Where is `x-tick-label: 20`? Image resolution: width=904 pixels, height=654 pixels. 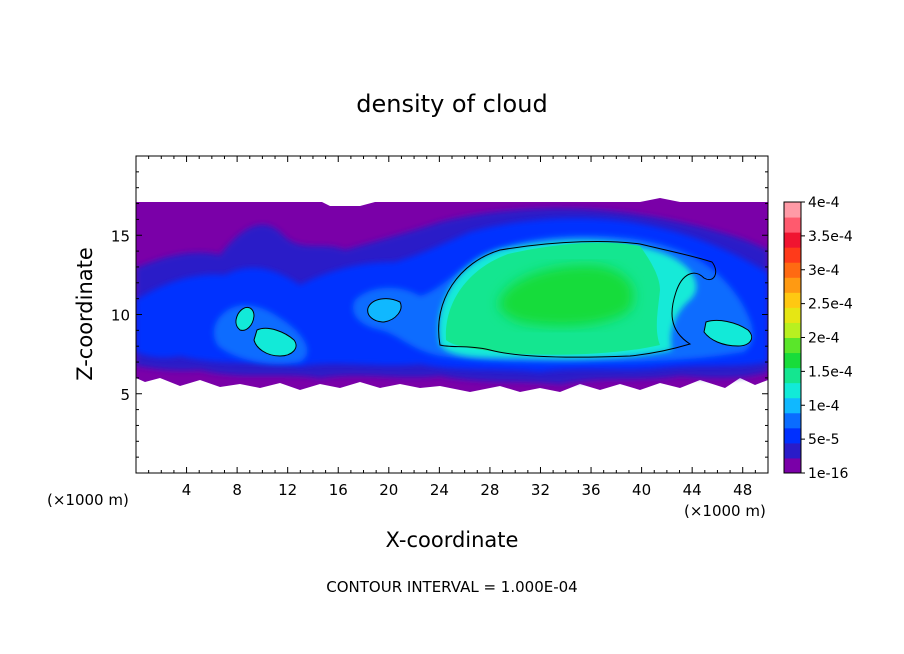 x-tick-label: 20 is located at coordinates (388, 490).